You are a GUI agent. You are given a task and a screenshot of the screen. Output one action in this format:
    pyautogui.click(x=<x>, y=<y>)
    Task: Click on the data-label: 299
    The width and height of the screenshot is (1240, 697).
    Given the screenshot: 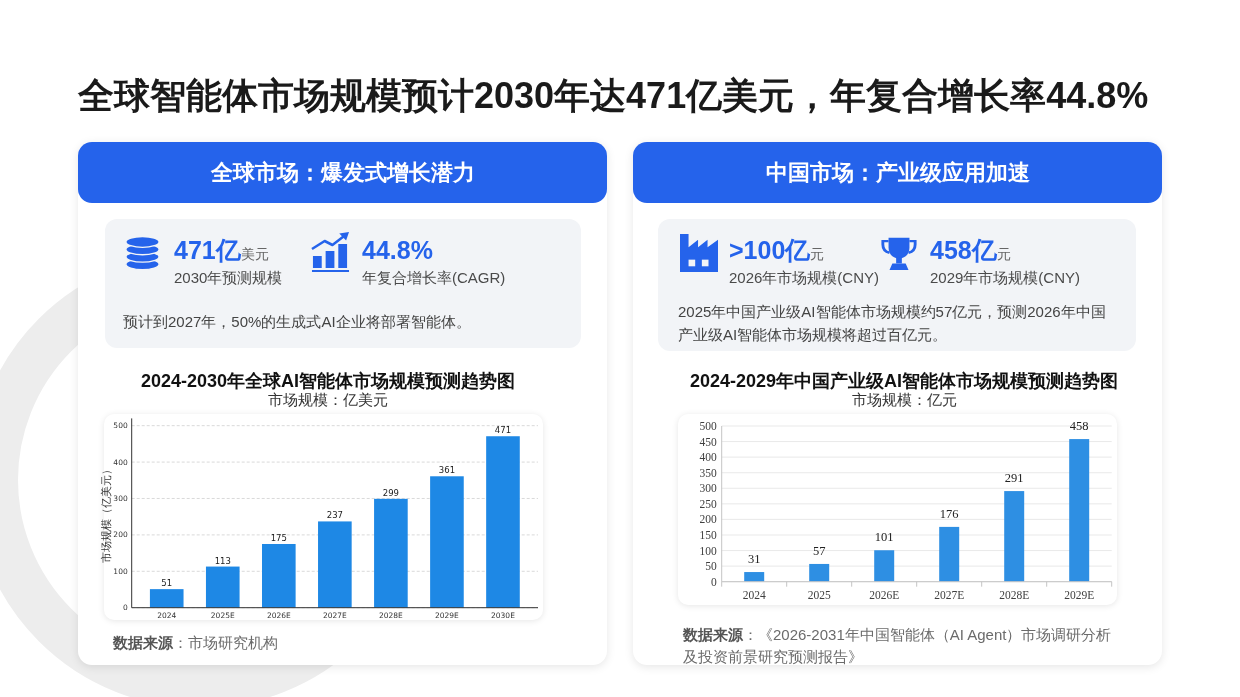 What is the action you would take?
    pyautogui.click(x=391, y=492)
    